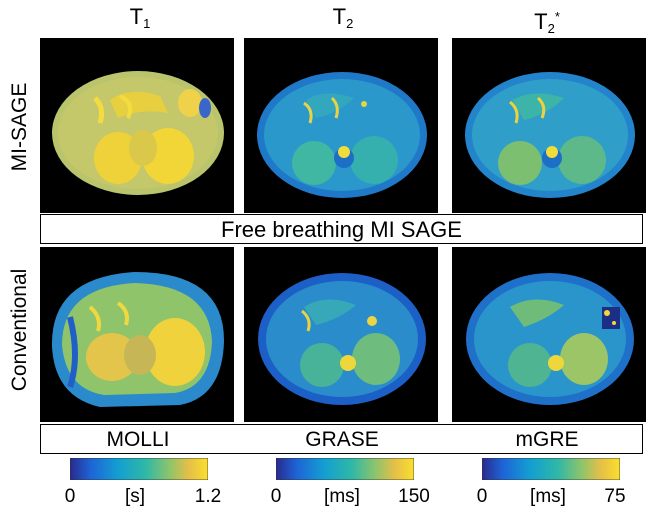 The width and height of the screenshot is (666, 520). Describe the element at coordinates (208, 496) in the screenshot. I see `colorbar-t1-max: 1.2` at that location.